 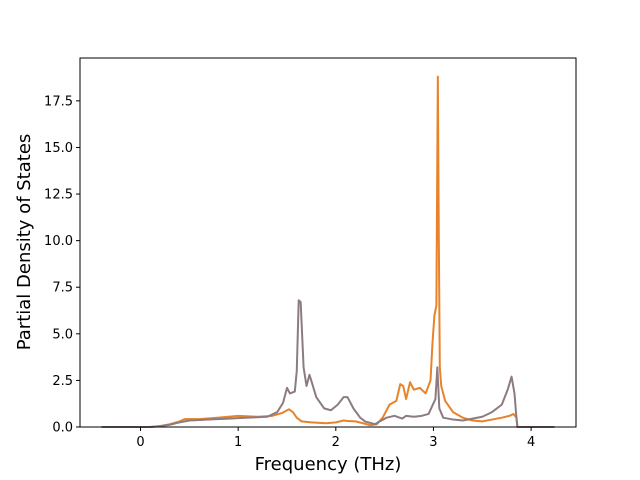 I want to click on x-axis-label: Frequency (THz), so click(x=328, y=464).